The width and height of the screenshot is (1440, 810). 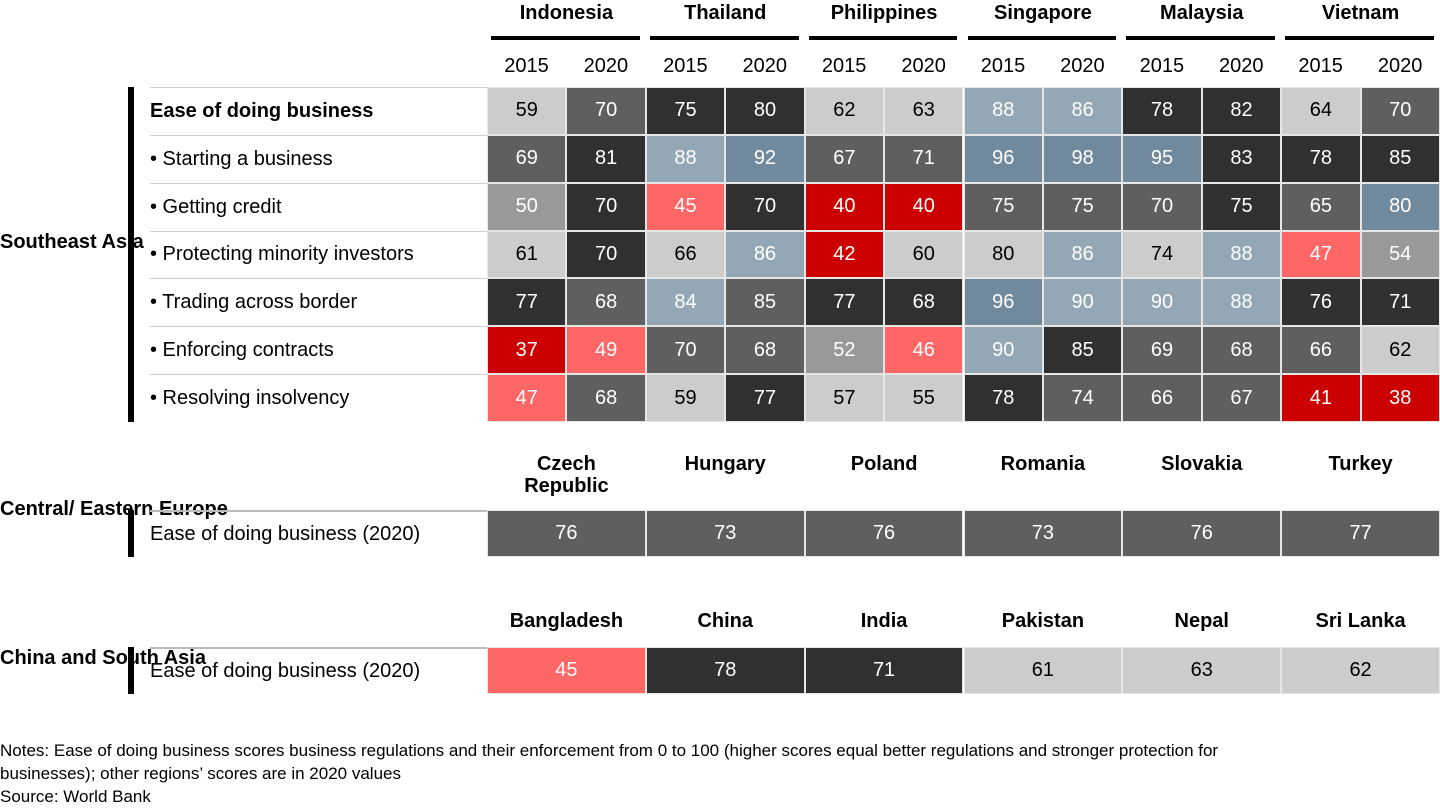 What do you see at coordinates (1162, 158) in the screenshot?
I see `heatmap-cell: 95` at bounding box center [1162, 158].